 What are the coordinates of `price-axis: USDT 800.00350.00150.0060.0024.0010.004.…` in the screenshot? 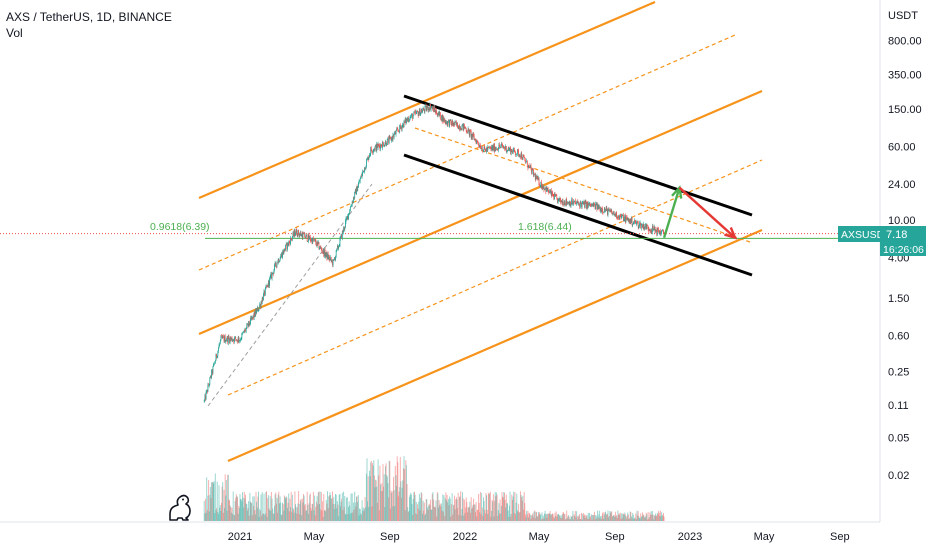 It's located at (900, 261).